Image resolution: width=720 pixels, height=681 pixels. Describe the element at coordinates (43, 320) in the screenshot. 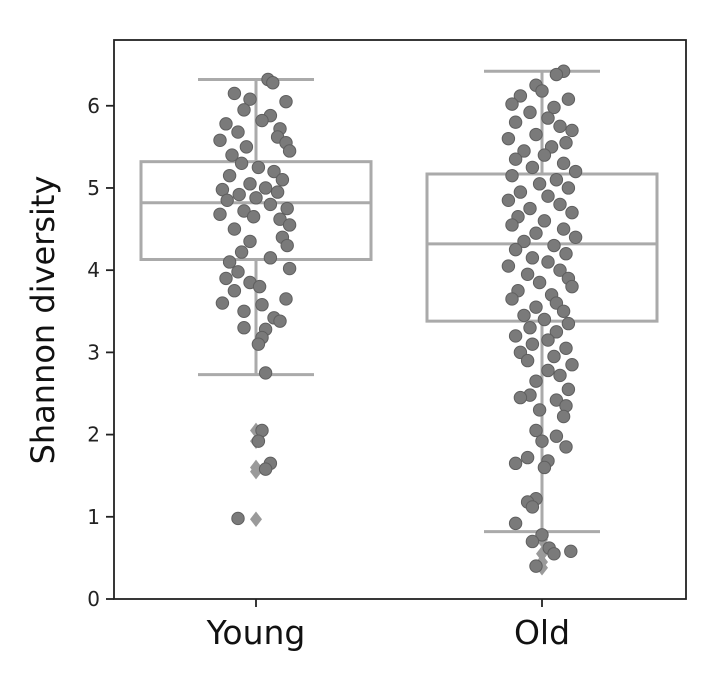

I see `y-axis-title: Shannon diversity` at that location.